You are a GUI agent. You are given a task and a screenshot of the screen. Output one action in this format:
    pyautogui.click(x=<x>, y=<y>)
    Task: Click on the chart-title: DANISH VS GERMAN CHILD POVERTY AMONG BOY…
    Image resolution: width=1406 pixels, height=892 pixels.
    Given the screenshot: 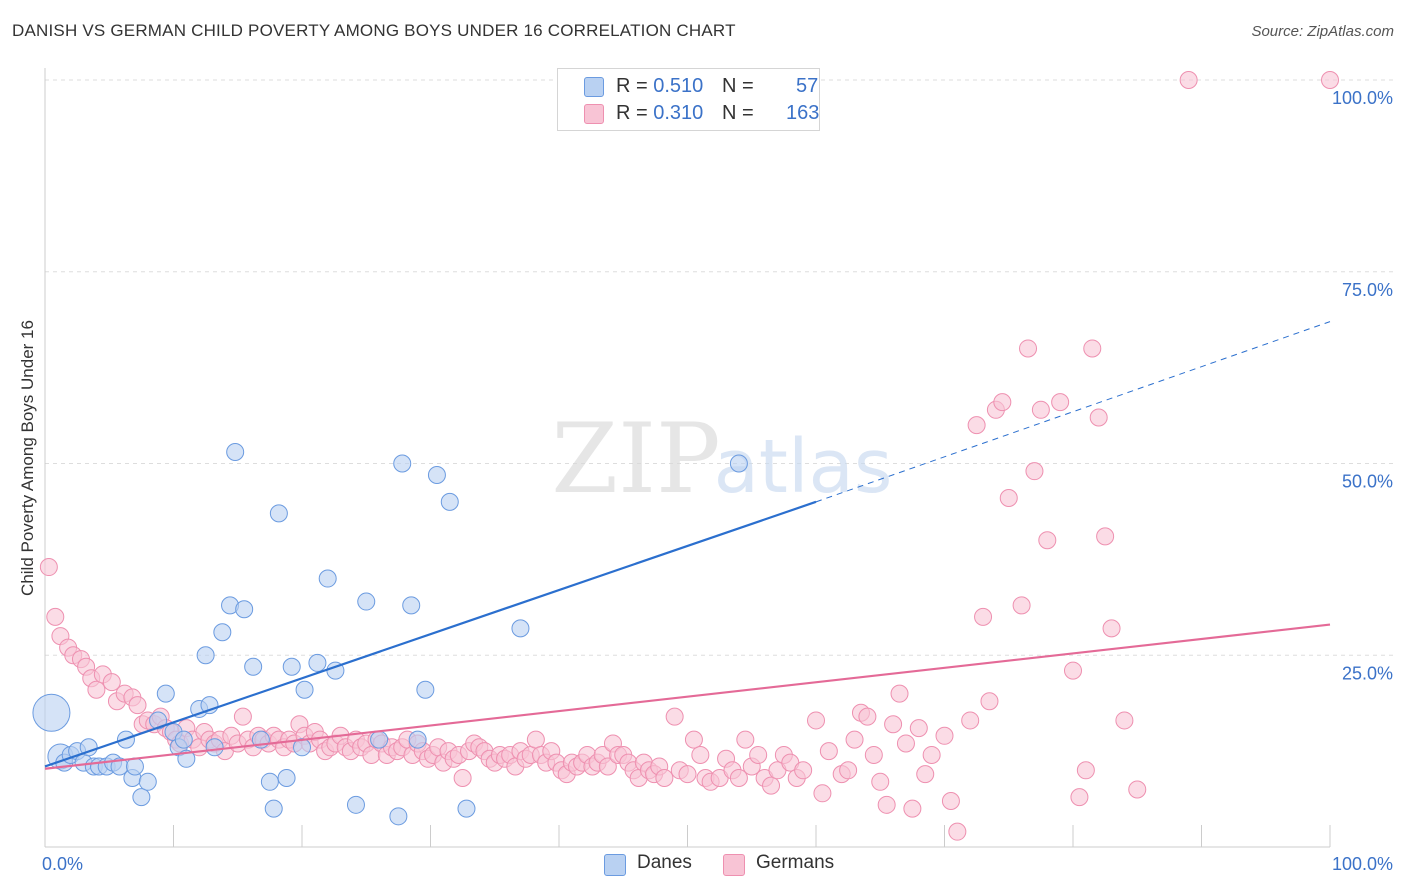 What is the action you would take?
    pyautogui.click(x=374, y=30)
    